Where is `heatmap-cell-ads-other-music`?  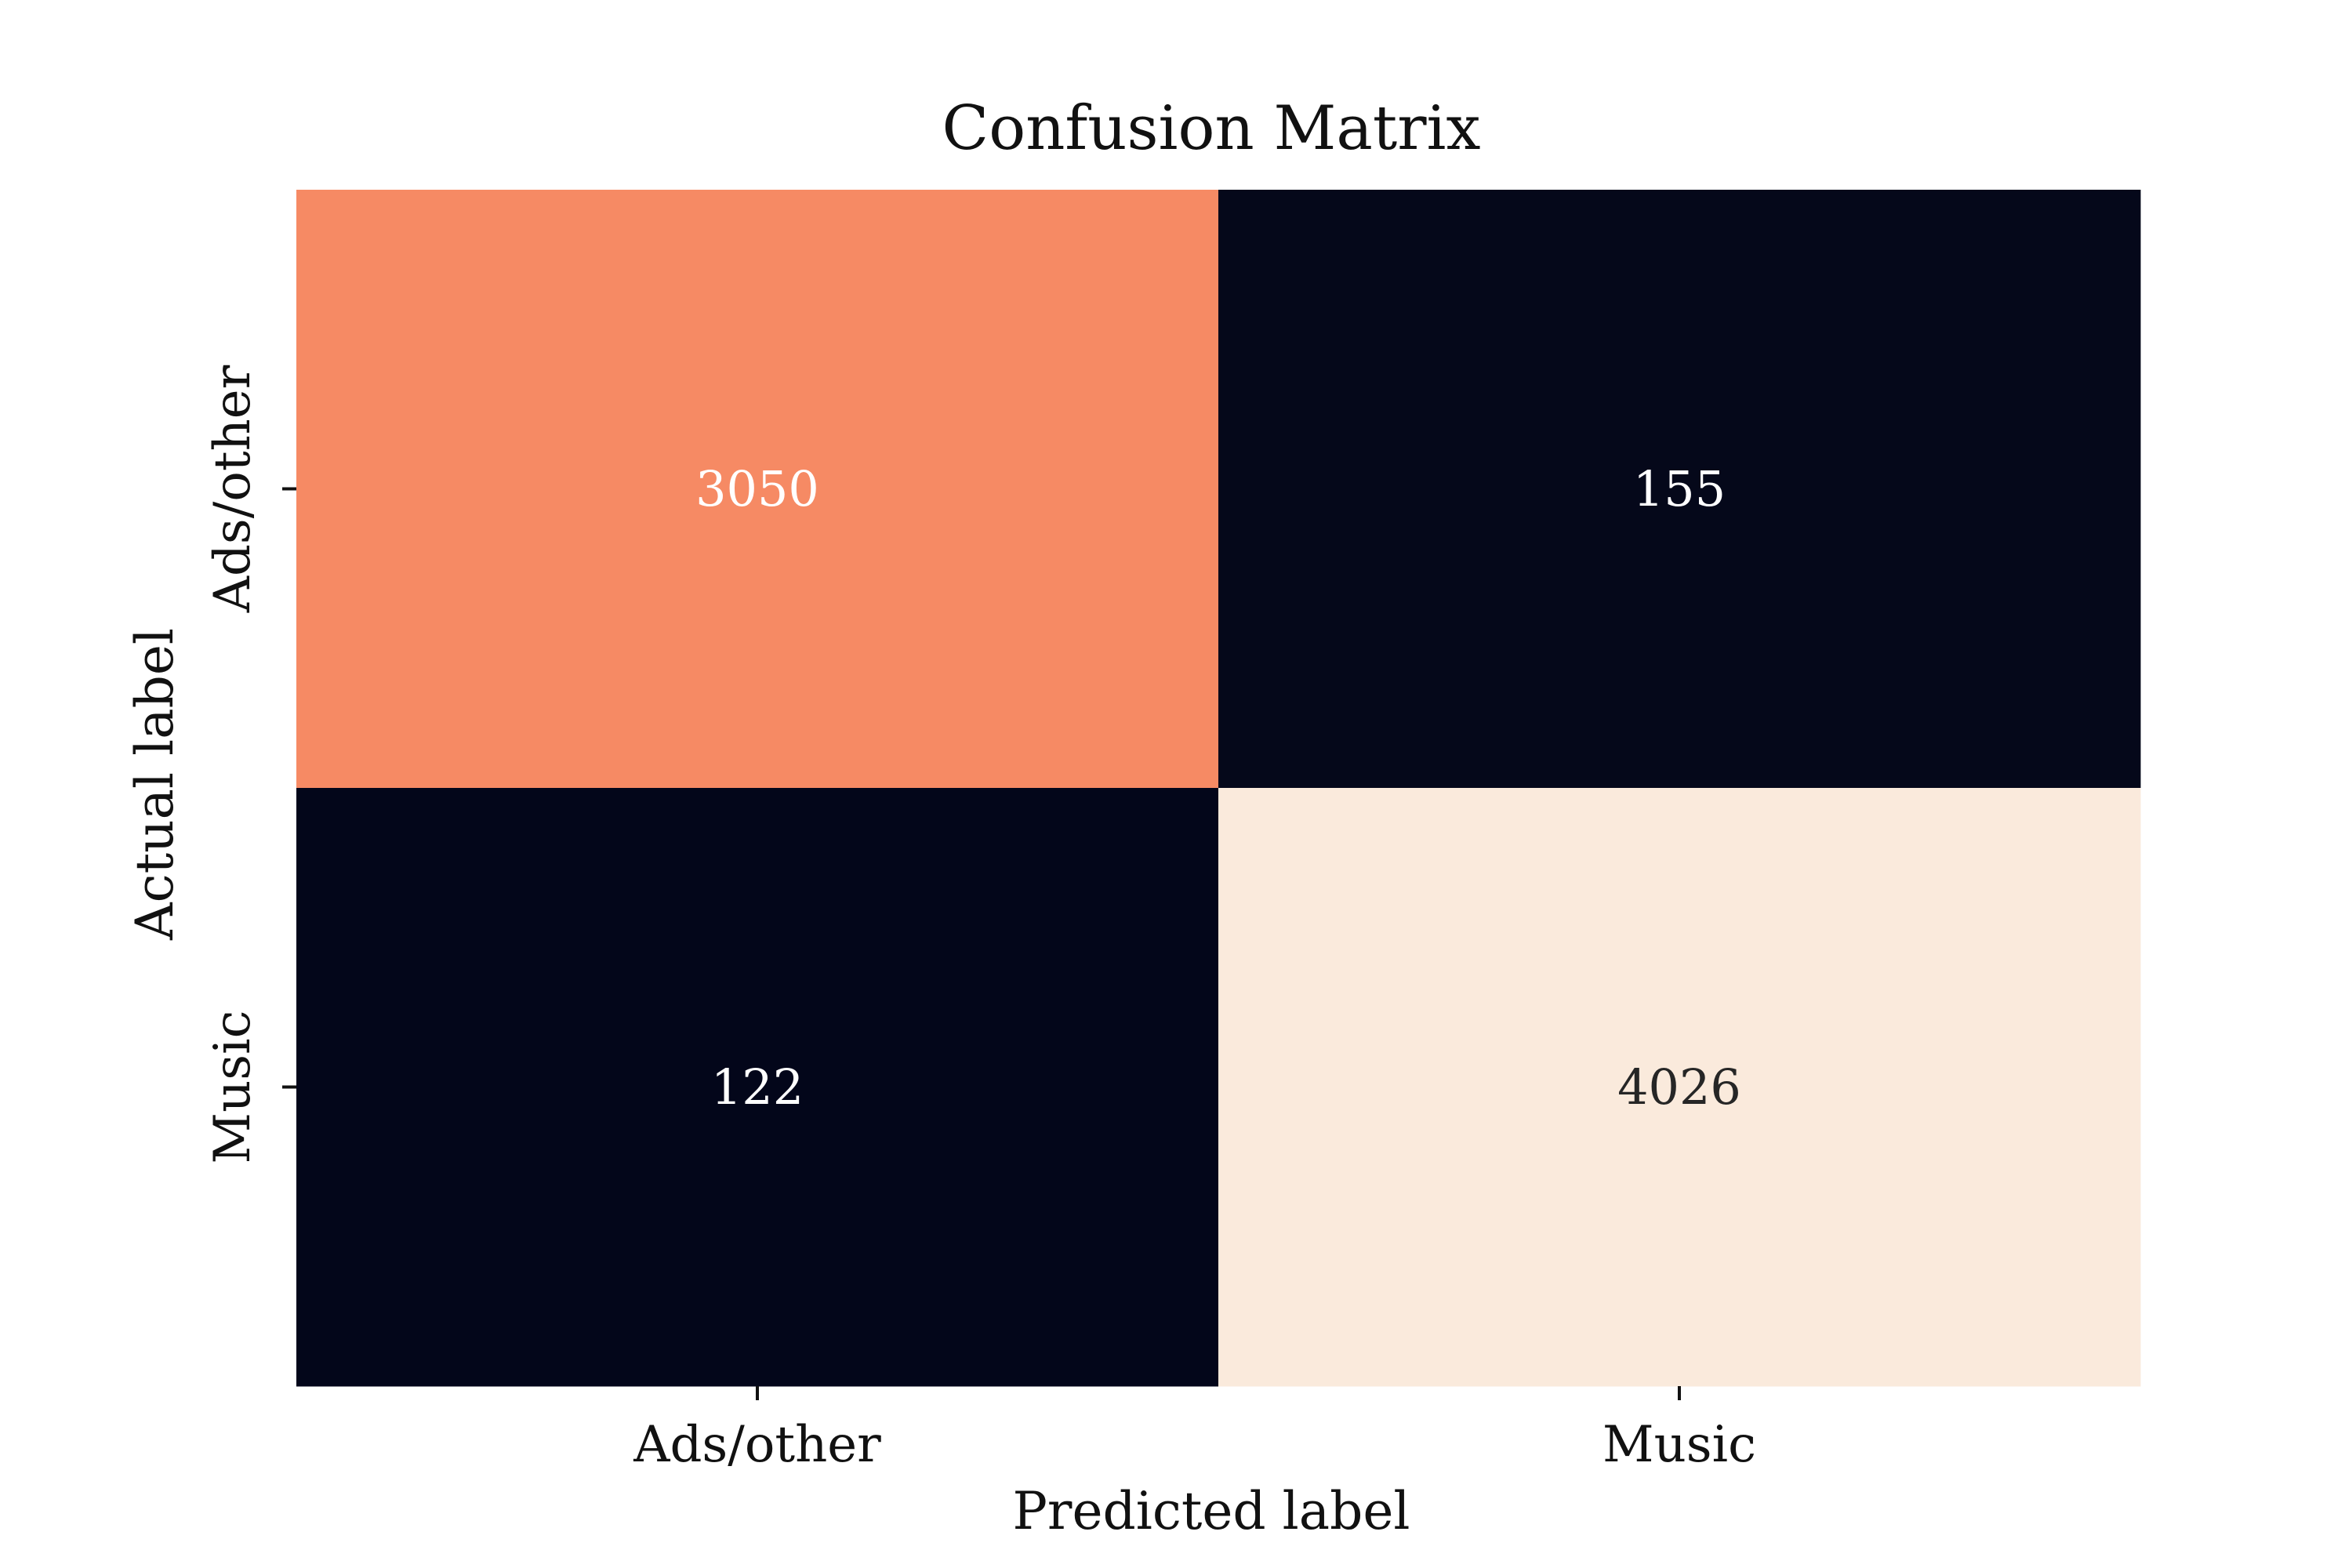
heatmap-cell-ads-other-music is located at coordinates (1680, 489).